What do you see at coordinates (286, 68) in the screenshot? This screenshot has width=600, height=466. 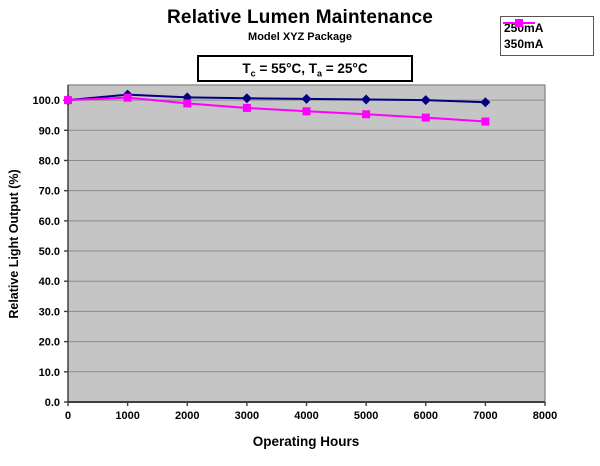 I see `condition-text-part: = 55°C, T` at bounding box center [286, 68].